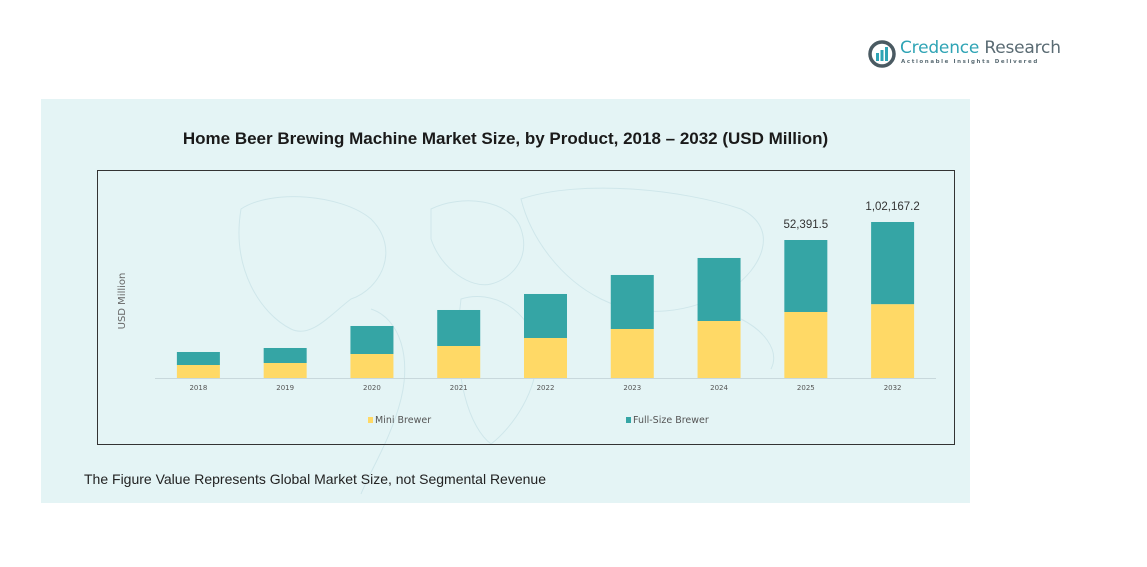  What do you see at coordinates (892, 207) in the screenshot?
I see `data-label-2032: 1,02,167.2` at bounding box center [892, 207].